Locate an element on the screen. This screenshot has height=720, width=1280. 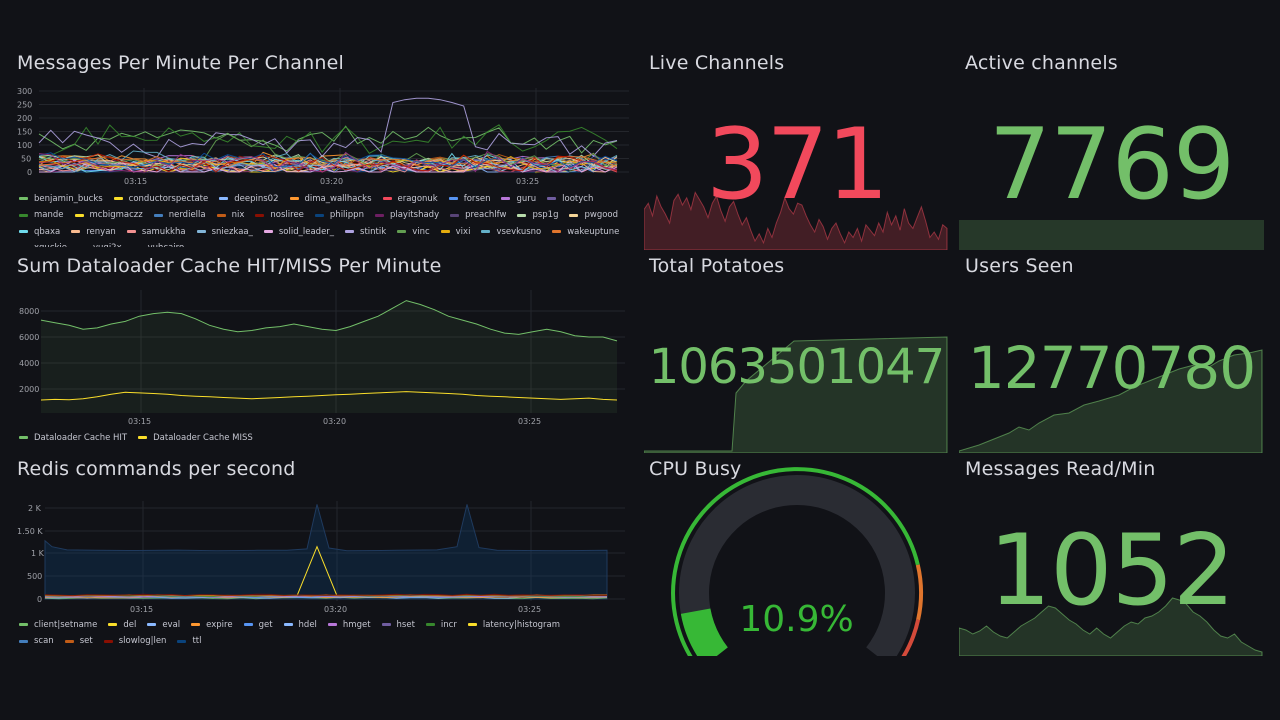
legend-label: yuhcairo is located at coordinates (166, 243).